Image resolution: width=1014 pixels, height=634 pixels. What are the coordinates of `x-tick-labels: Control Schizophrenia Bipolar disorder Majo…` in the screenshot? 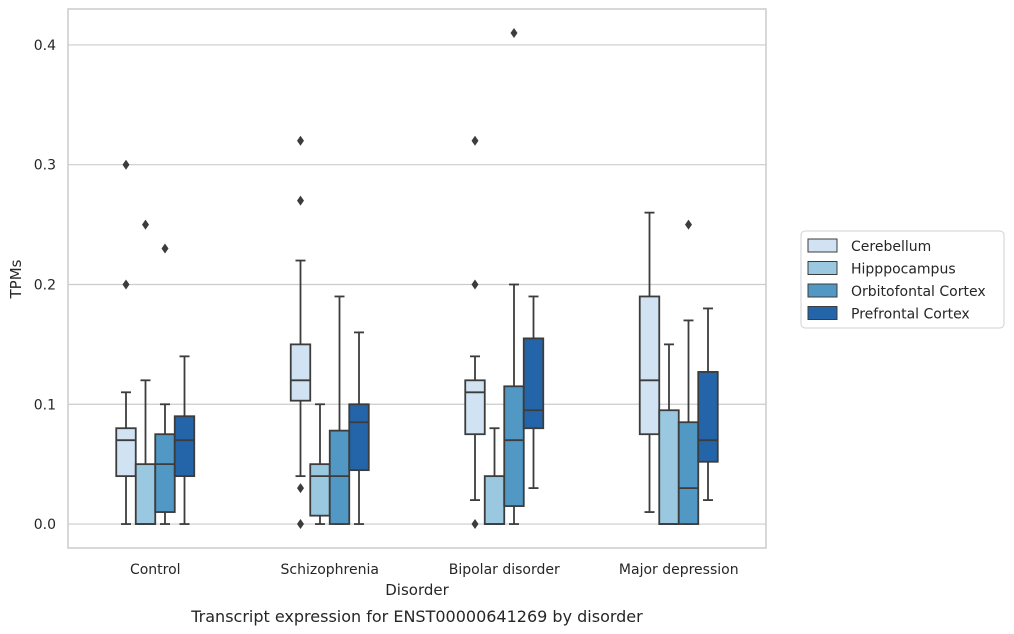 It's located at (434, 570).